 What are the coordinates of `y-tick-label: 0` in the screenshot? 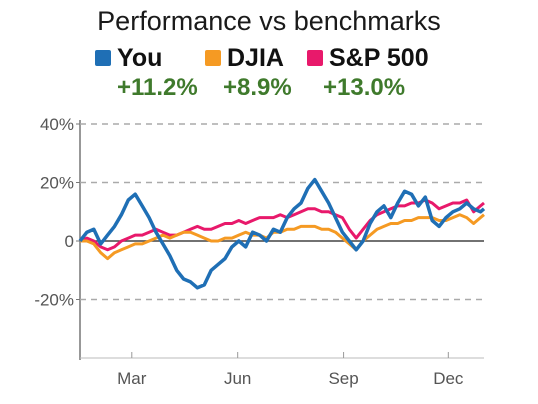 It's located at (69, 241).